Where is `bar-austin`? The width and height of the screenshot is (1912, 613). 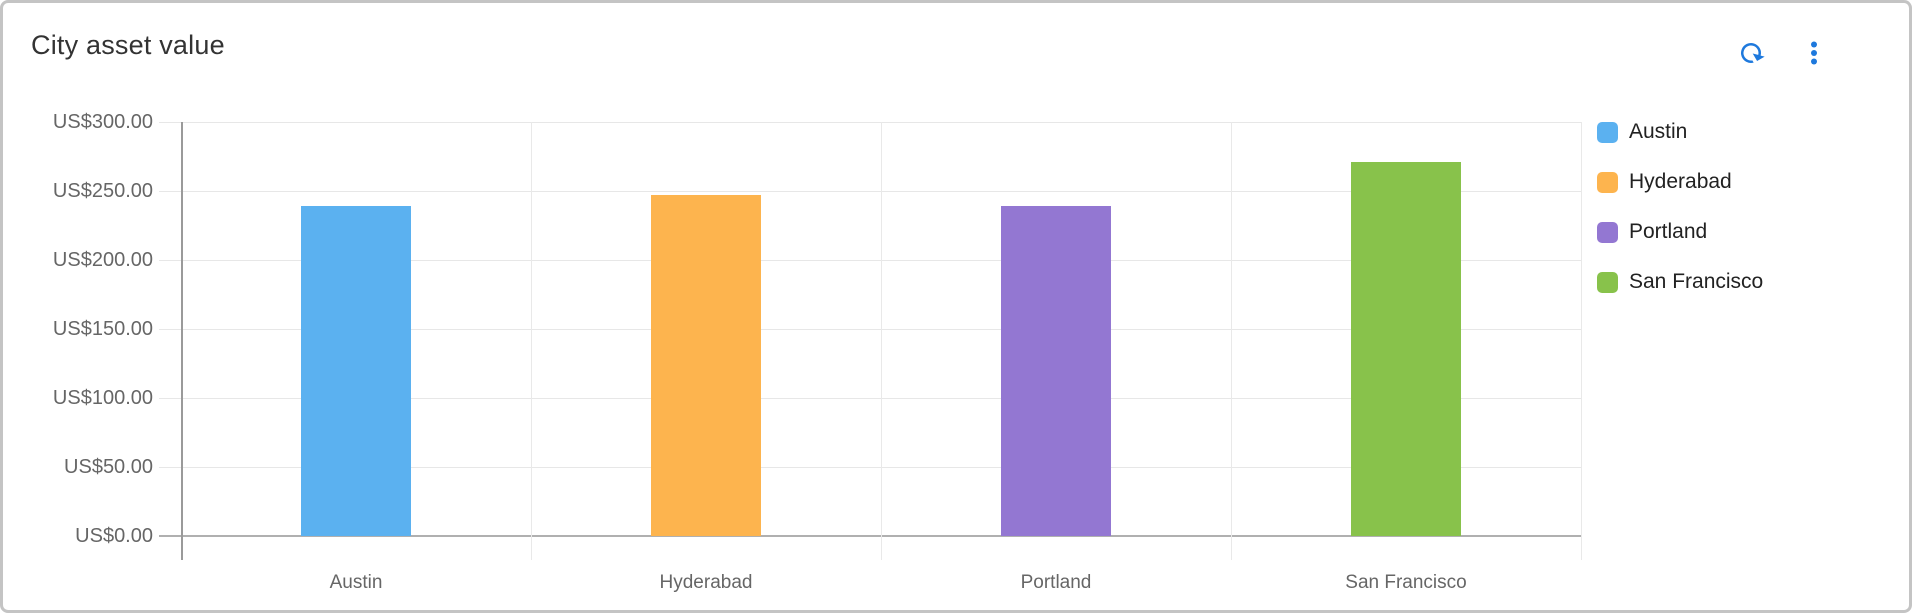
bar-austin is located at coordinates (356, 371).